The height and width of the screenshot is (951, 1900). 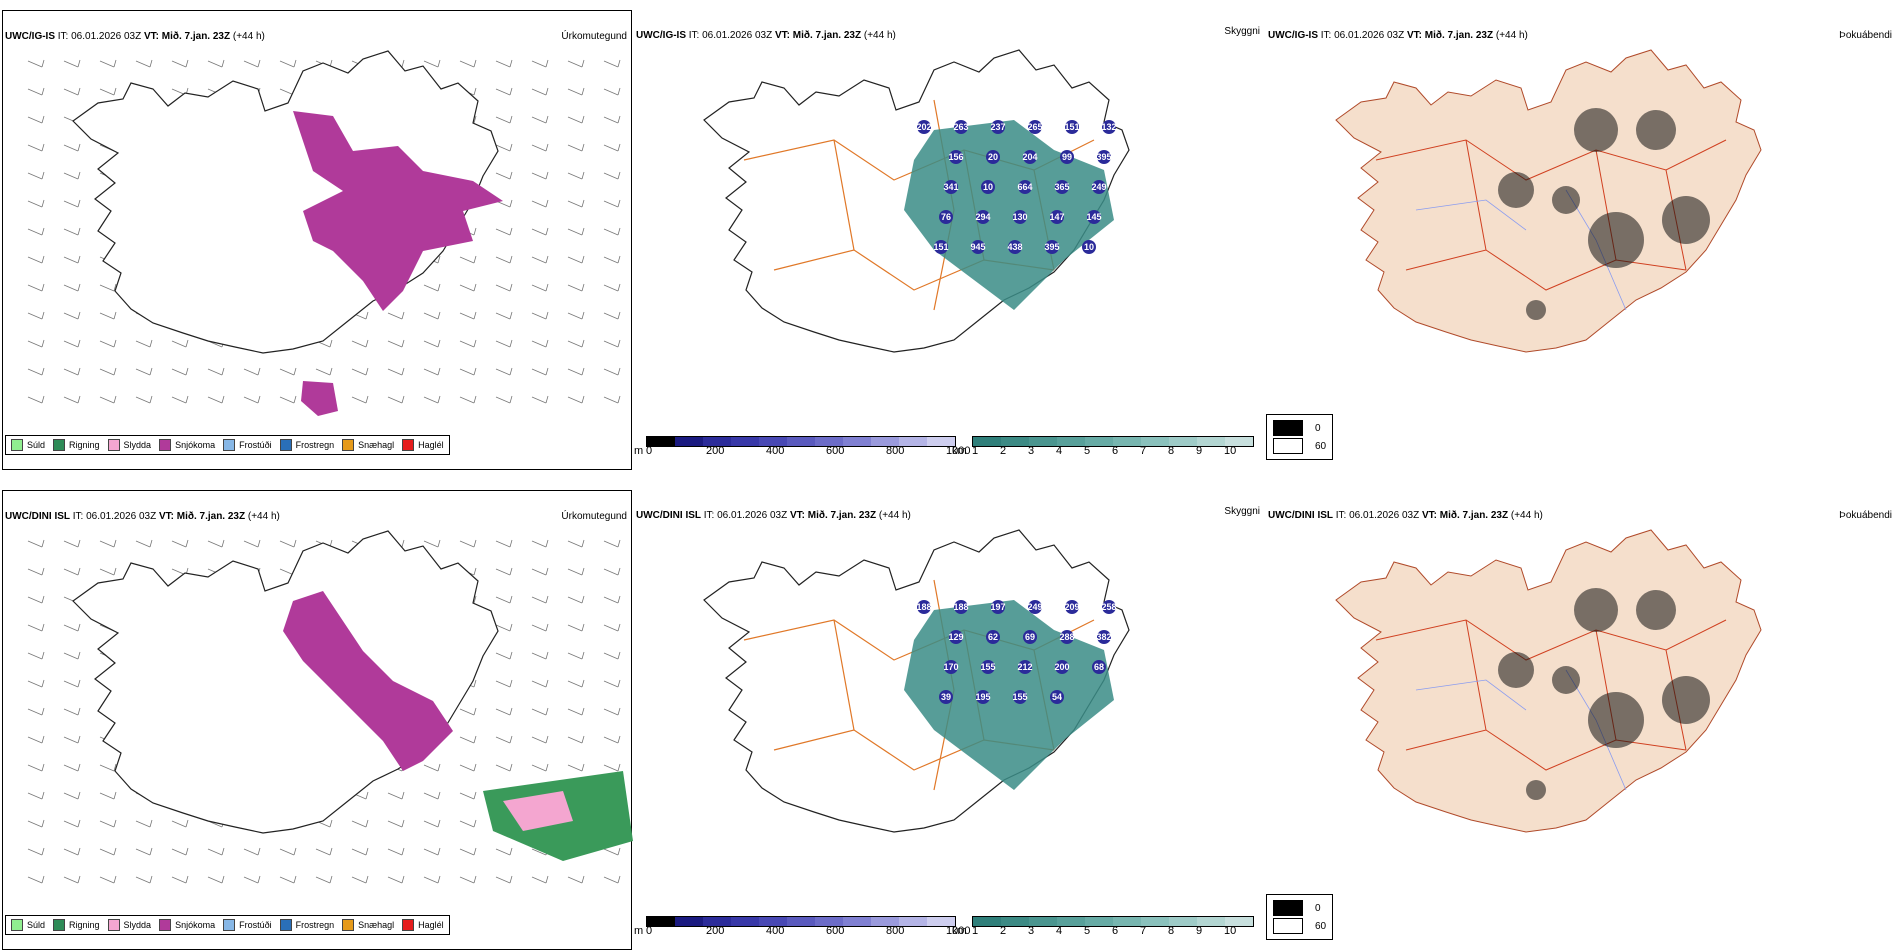 I want to click on visibility-value: 204, so click(x=1029, y=157).